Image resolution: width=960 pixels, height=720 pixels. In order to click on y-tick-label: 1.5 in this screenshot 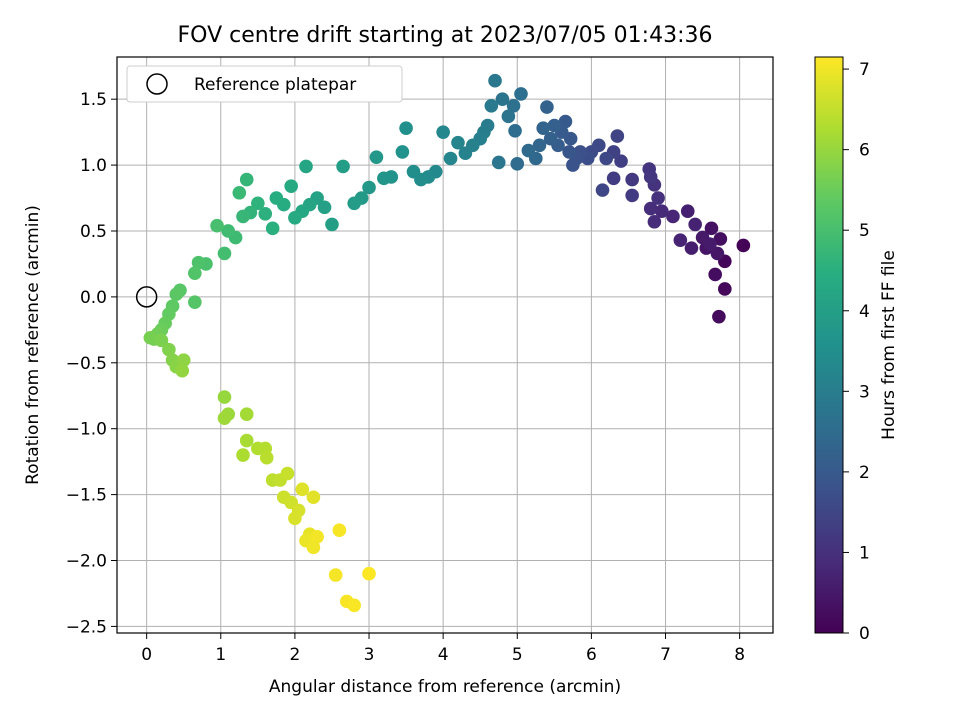, I will do `click(93, 100)`.